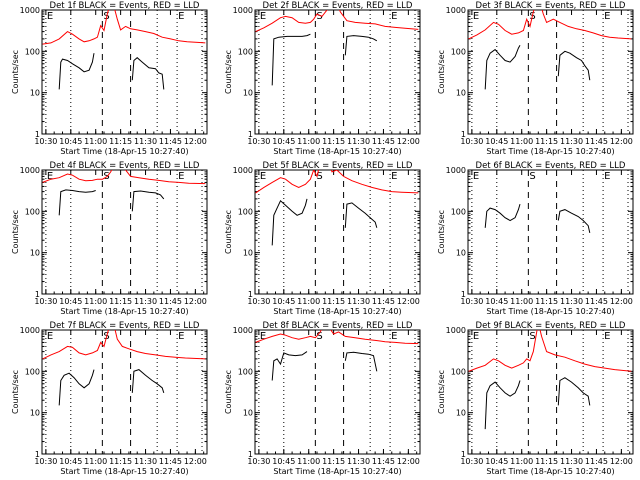 The width and height of the screenshot is (640, 480). Describe the element at coordinates (338, 326) in the screenshot. I see `chart-title: Det 8f BLACK = Events, RED = LLD` at that location.